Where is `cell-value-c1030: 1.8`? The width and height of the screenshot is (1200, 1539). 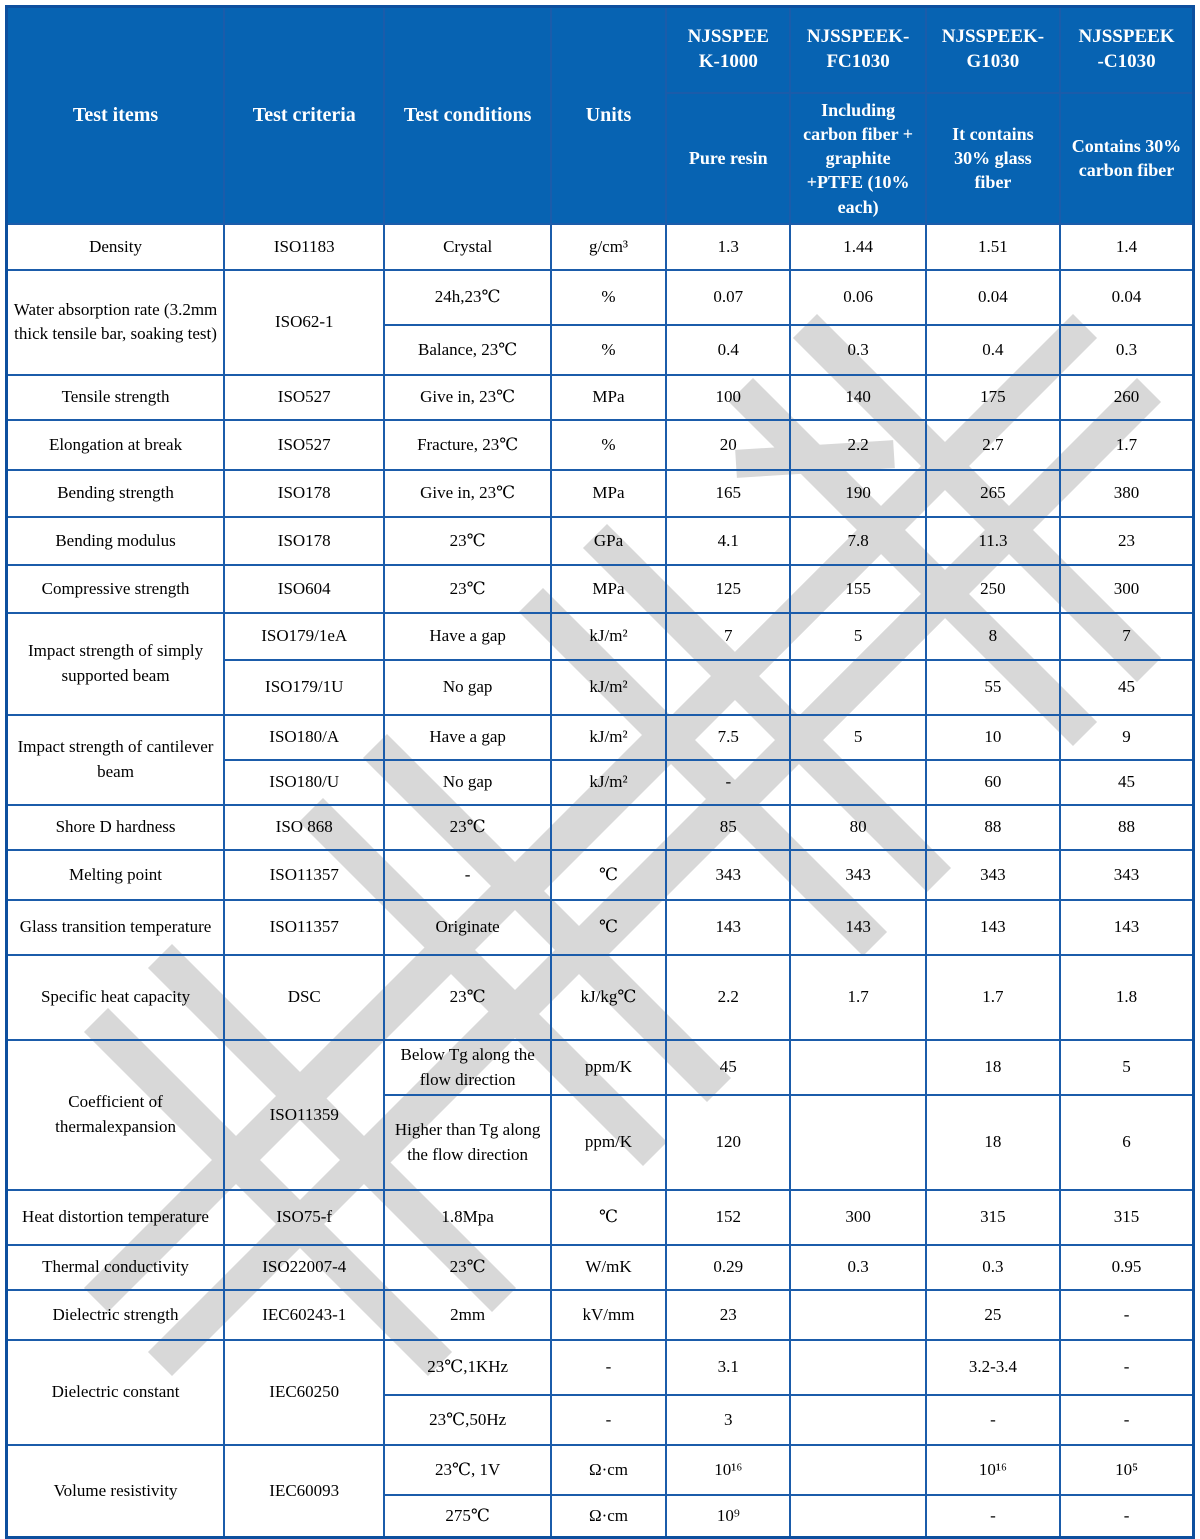
cell-value-c1030: 1.8 is located at coordinates (1127, 997).